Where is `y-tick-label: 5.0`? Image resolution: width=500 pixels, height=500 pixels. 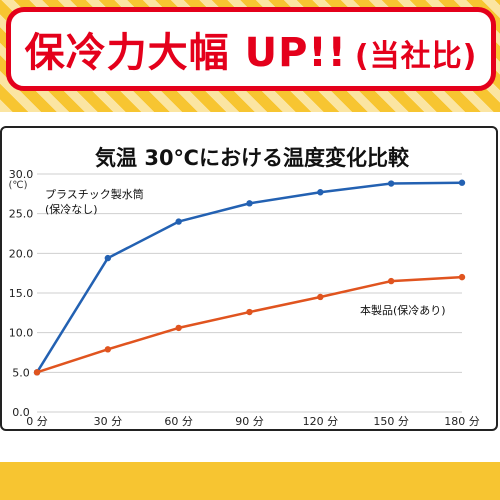 y-tick-label: 5.0 is located at coordinates (21, 372).